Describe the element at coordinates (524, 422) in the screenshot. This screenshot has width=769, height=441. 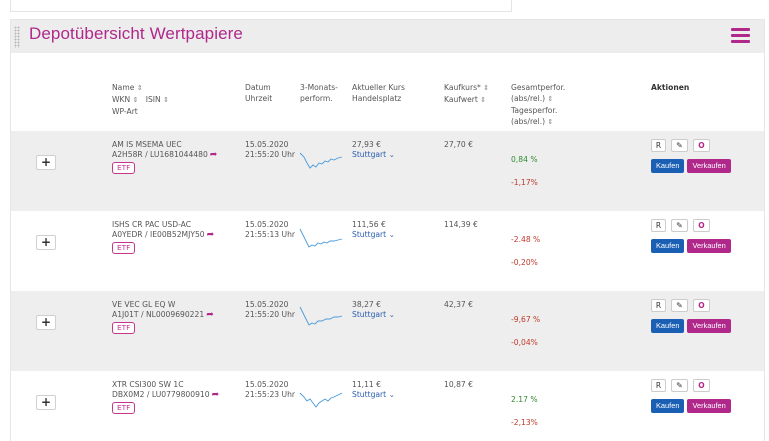
I see `daily-performance: -2,13%` at that location.